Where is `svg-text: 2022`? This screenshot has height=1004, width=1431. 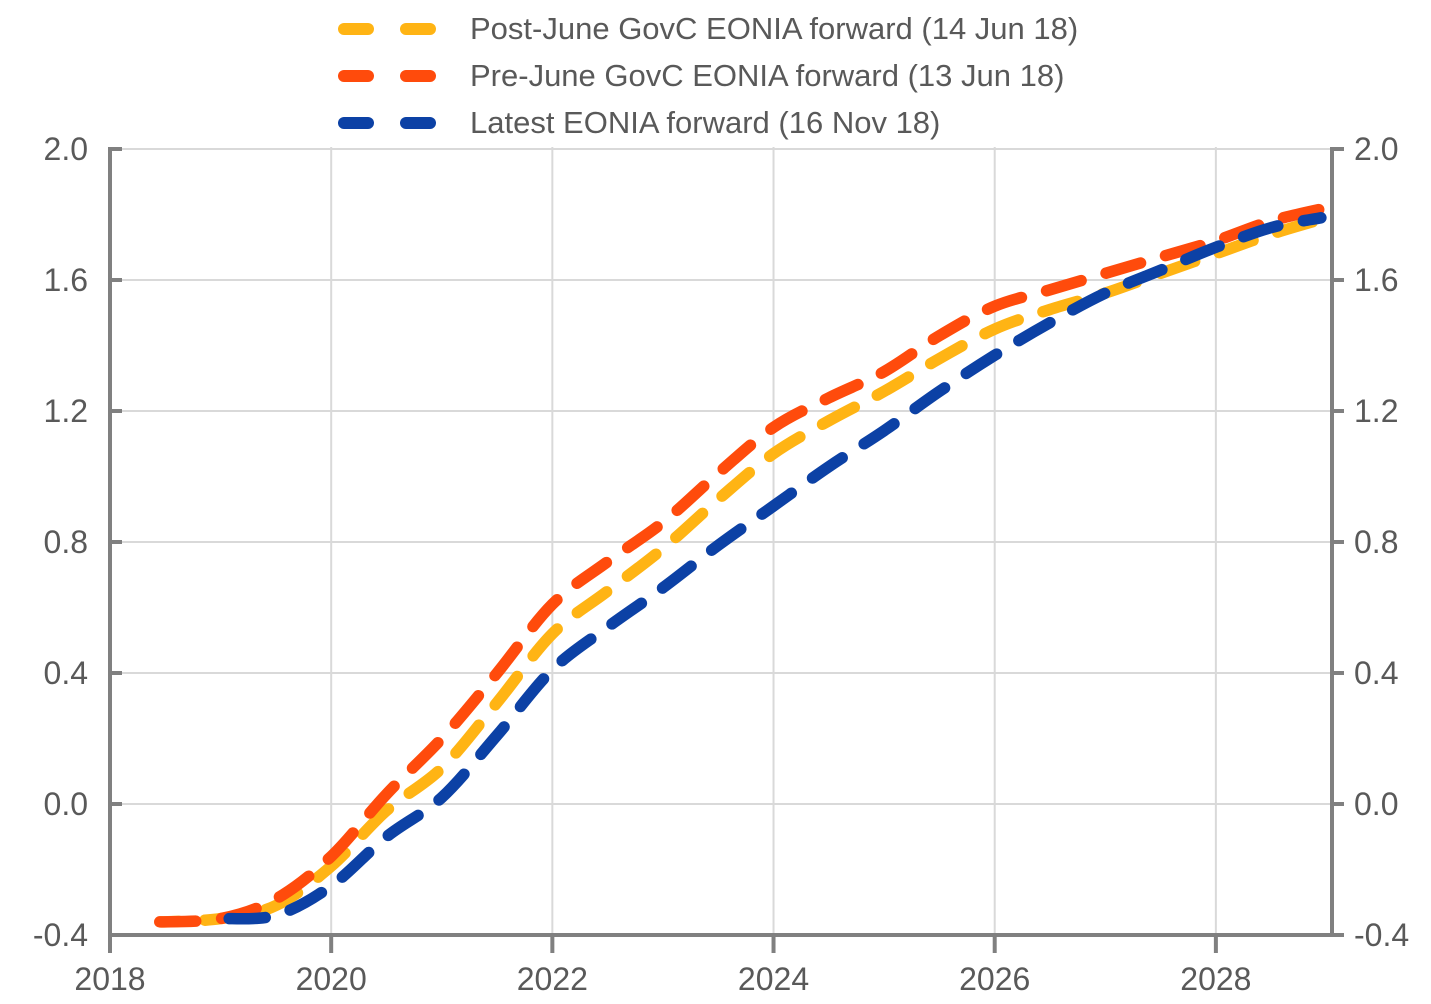
svg-text: 2022 is located at coordinates (552, 979).